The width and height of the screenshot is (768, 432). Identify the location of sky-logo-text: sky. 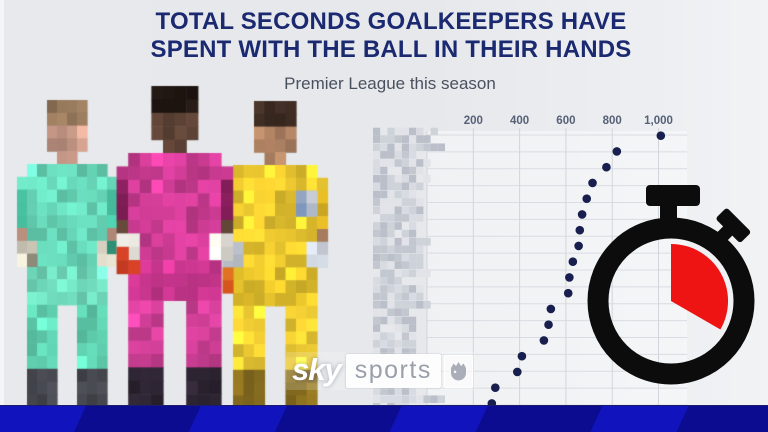
(317, 369).